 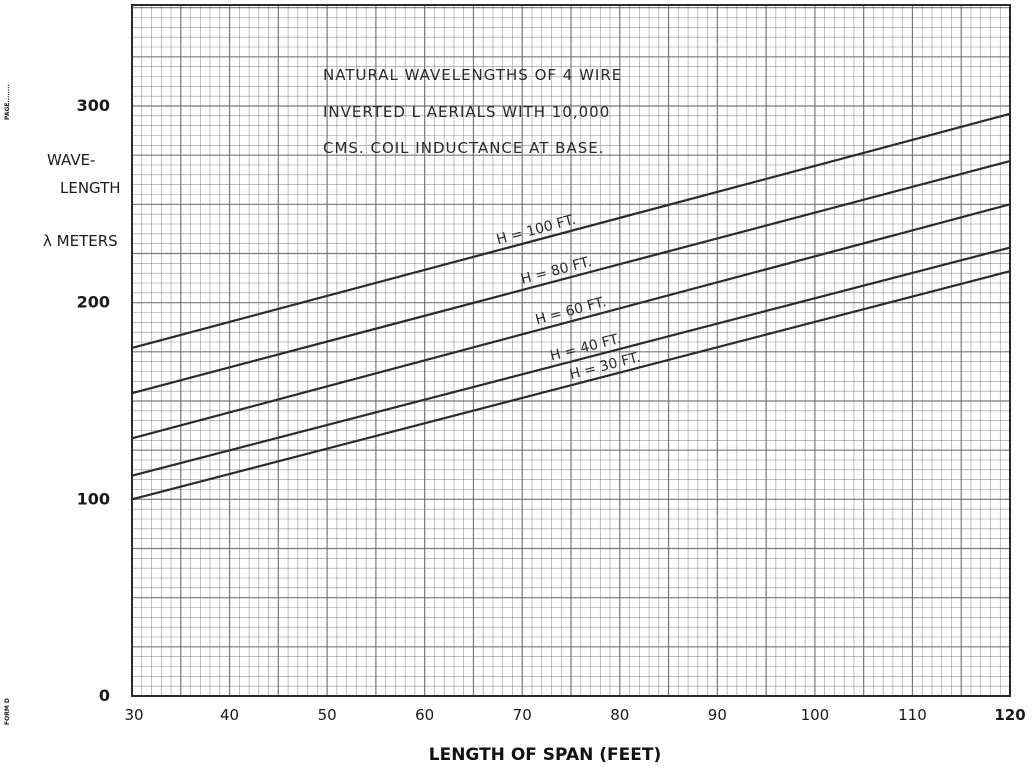 I want to click on x-tick-label: 30, so click(x=133, y=715).